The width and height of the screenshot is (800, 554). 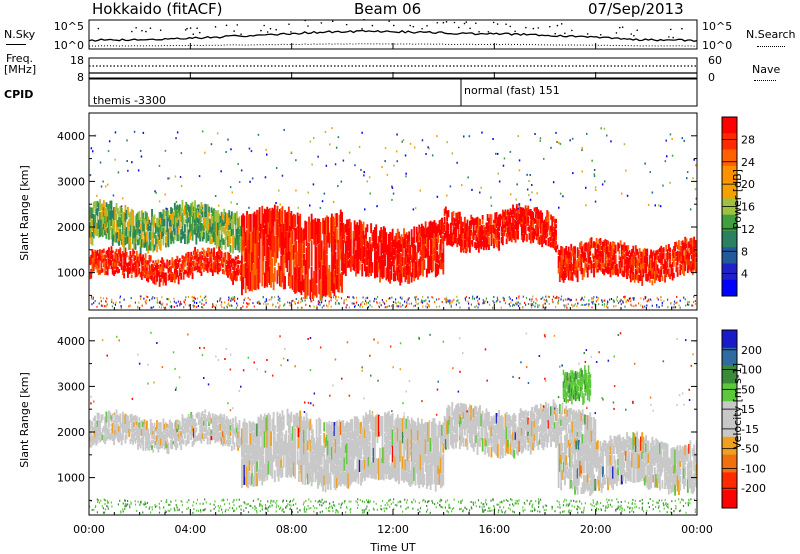 What do you see at coordinates (71, 136) in the screenshot?
I see `y-tick-label: 4000` at bounding box center [71, 136].